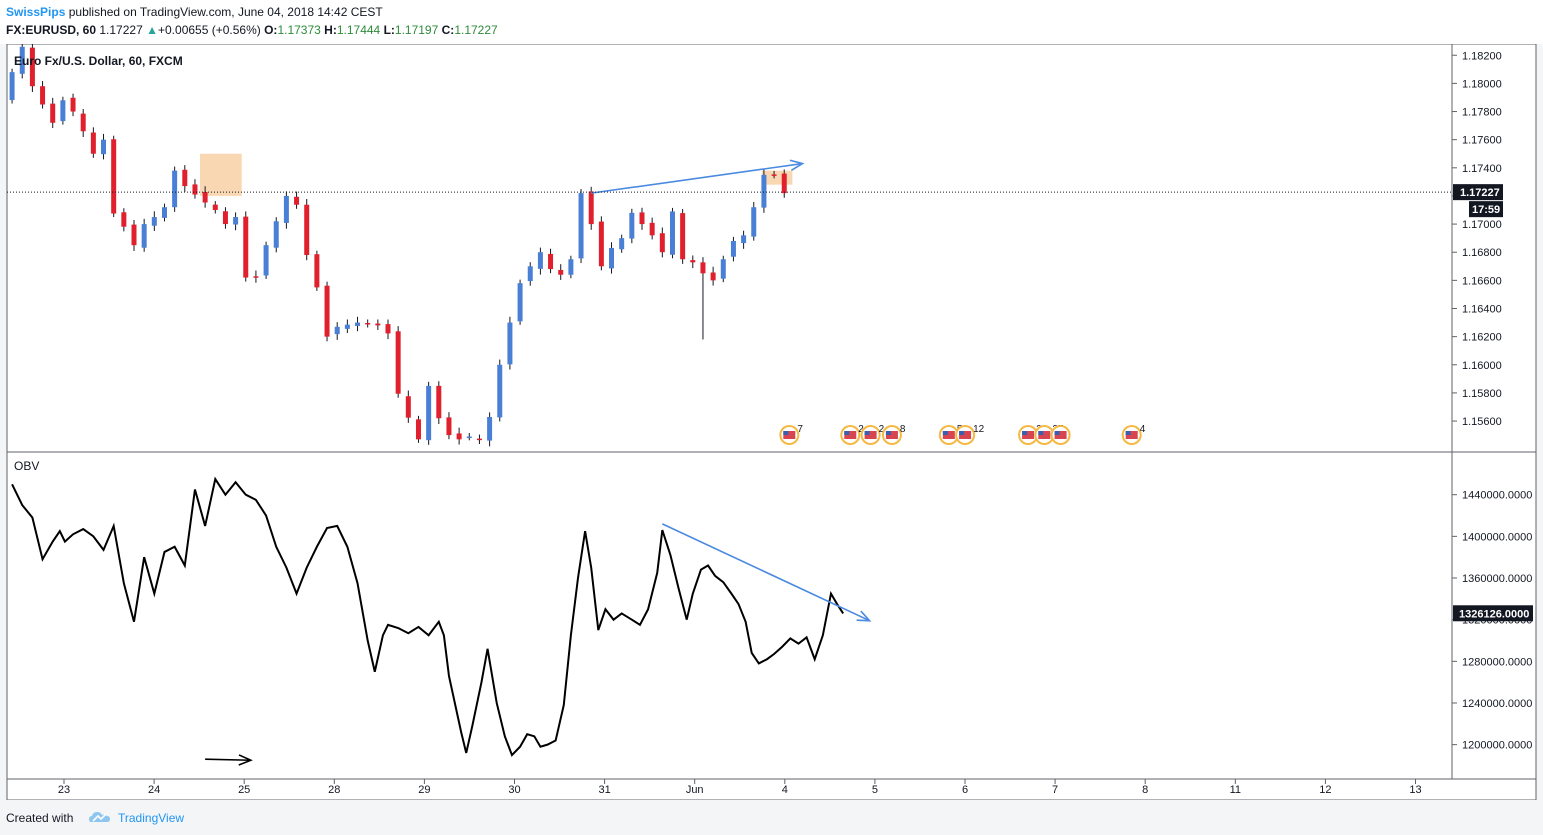  What do you see at coordinates (151, 818) in the screenshot?
I see `tradingview-brand: TradingView` at bounding box center [151, 818].